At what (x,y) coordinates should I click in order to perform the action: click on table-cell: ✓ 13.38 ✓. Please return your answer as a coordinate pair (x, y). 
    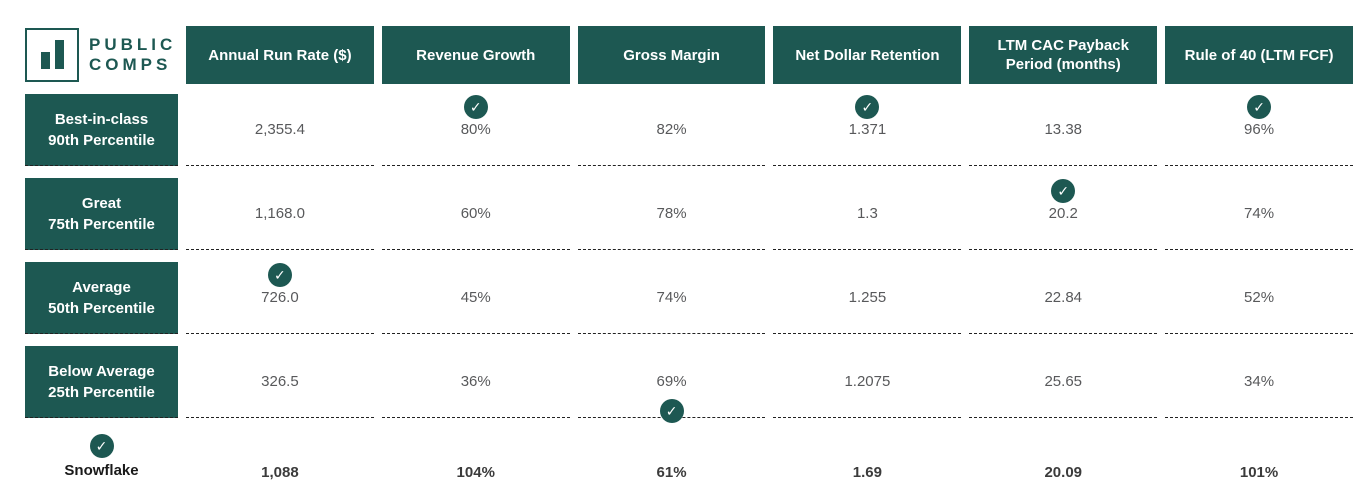
    Looking at the image, I should click on (1063, 136).